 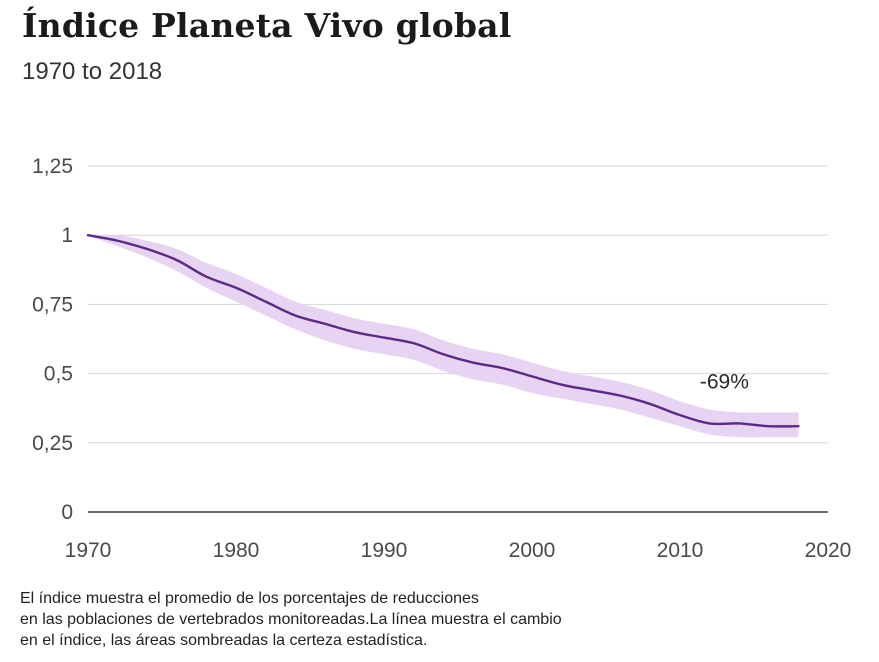 What do you see at coordinates (680, 550) in the screenshot?
I see `x-tick-label: 2010` at bounding box center [680, 550].